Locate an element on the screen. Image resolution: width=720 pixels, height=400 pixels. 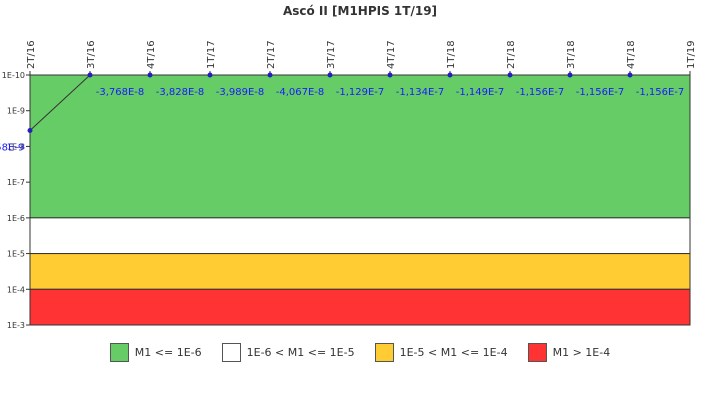
data-label: -3,828E-8 is located at coordinates (180, 92).